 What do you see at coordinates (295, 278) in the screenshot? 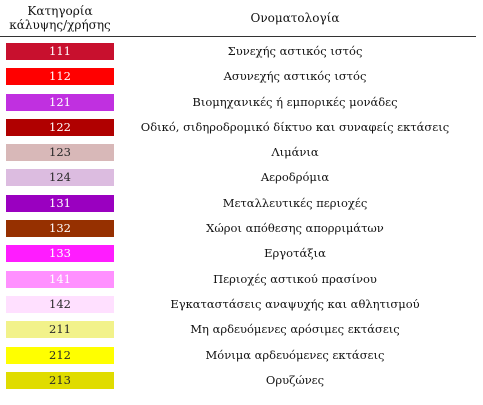
I see `category-name: Περιοχές αστικού πρασίνου` at bounding box center [295, 278].